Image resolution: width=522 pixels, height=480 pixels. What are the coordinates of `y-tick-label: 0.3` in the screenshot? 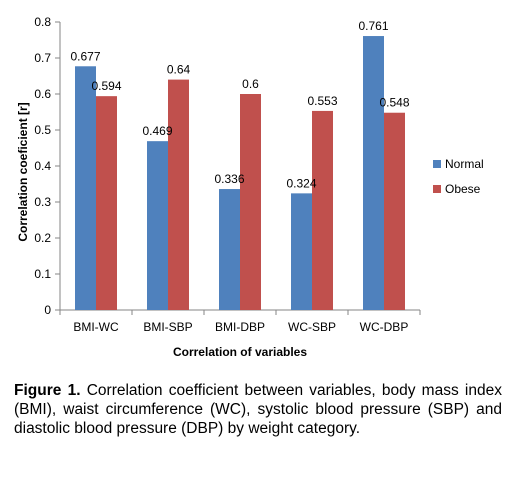 It's located at (42, 202).